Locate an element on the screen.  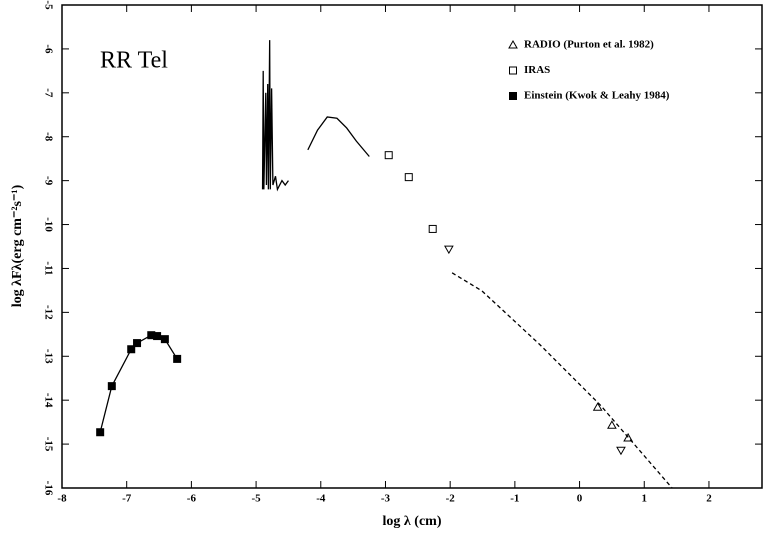
y-tick-label: -5 is located at coordinates (48, 5).